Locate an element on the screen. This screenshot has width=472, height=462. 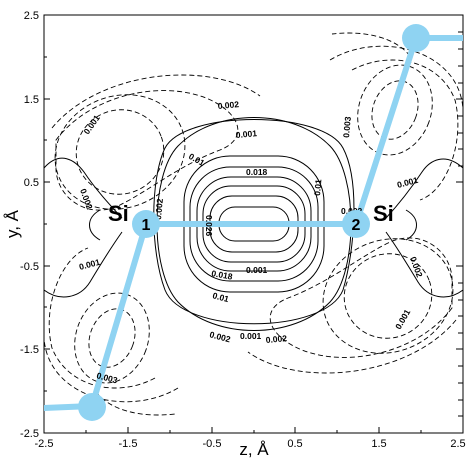
x-tick-label: 1.5 is located at coordinates (378, 444).